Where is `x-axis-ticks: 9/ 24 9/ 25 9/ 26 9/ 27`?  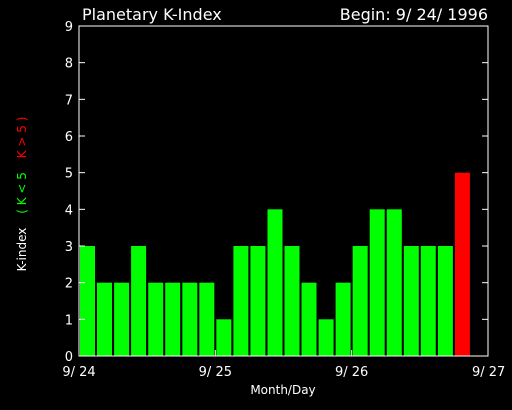
x-axis-ticks: 9/ 24 9/ 25 9/ 26 9/ 27 is located at coordinates (283, 365).